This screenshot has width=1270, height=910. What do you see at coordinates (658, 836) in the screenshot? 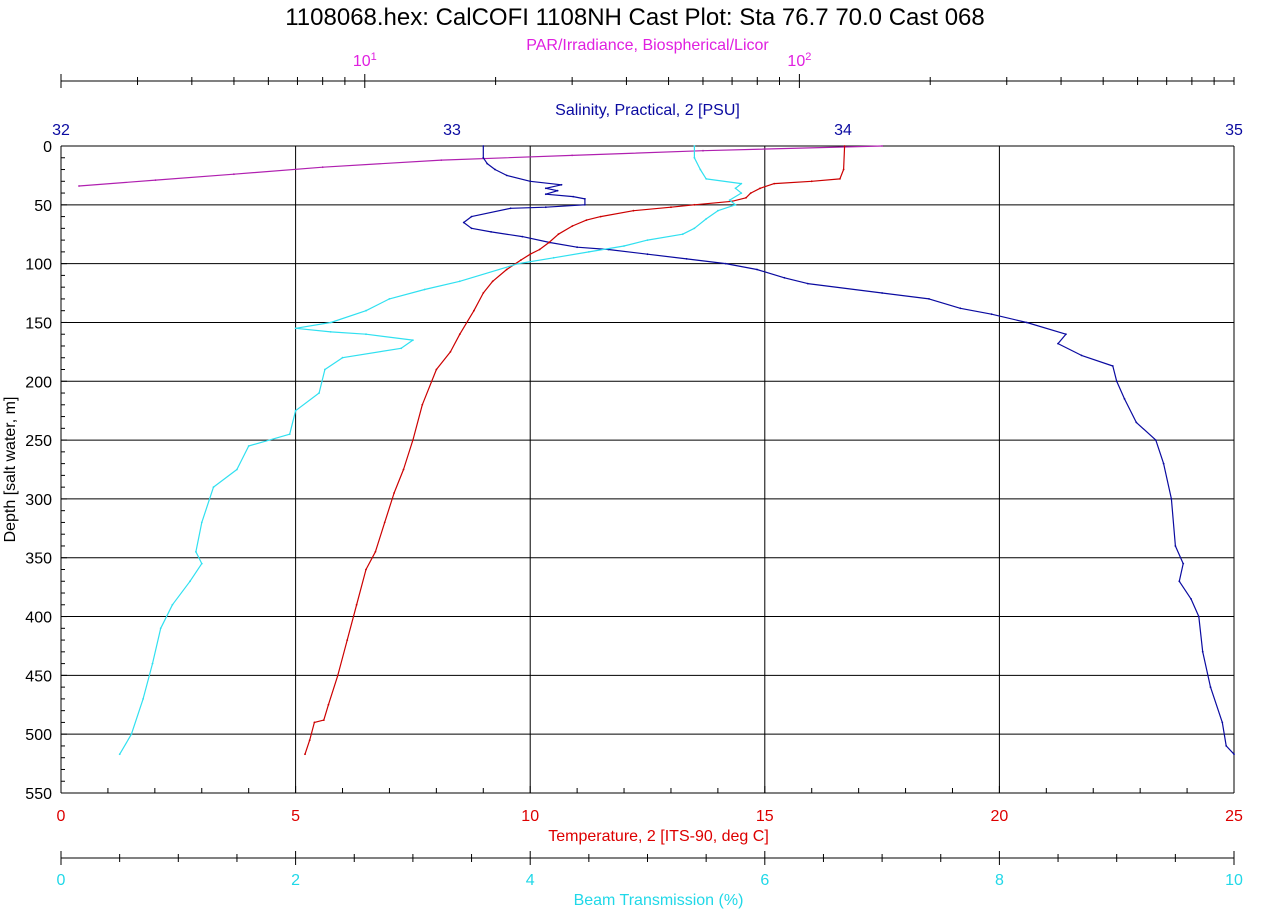
I see `temperature-axis-label: Temperature, 2 [ITS-90, deg C]` at bounding box center [658, 836].